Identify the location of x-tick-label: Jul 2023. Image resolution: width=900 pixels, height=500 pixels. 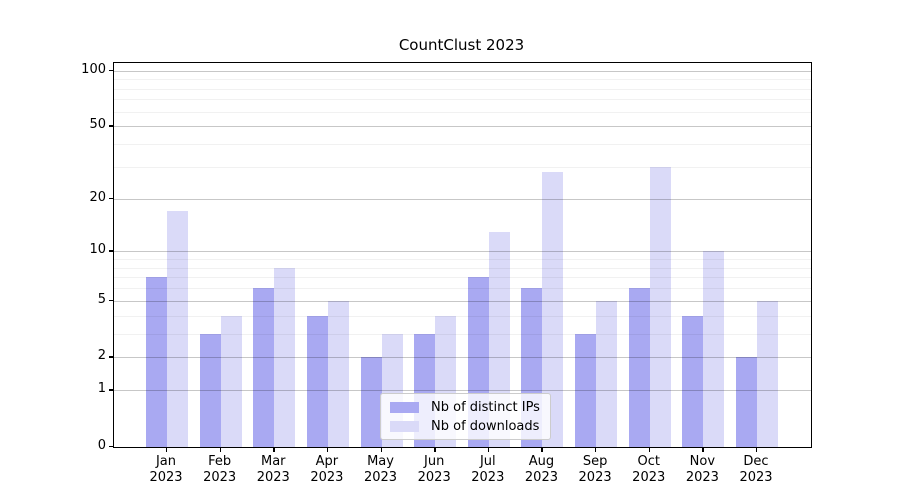
(488, 470).